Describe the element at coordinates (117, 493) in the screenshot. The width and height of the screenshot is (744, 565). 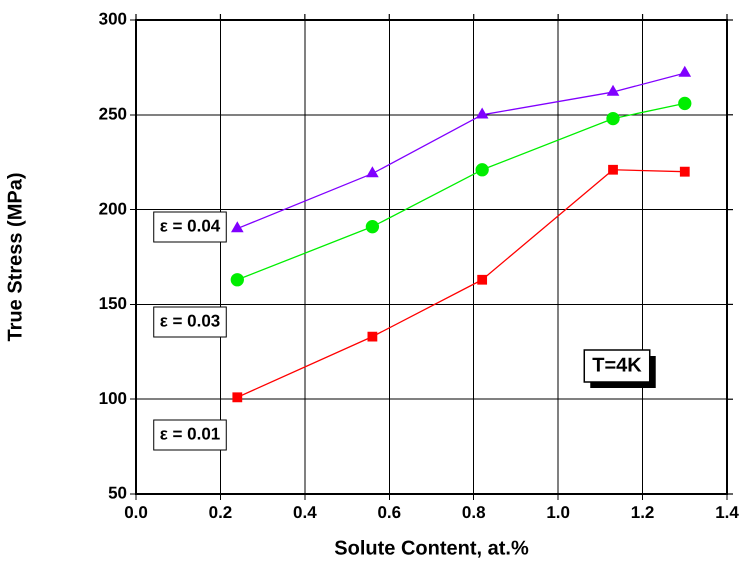
I see `y-tick-label: 50` at that location.